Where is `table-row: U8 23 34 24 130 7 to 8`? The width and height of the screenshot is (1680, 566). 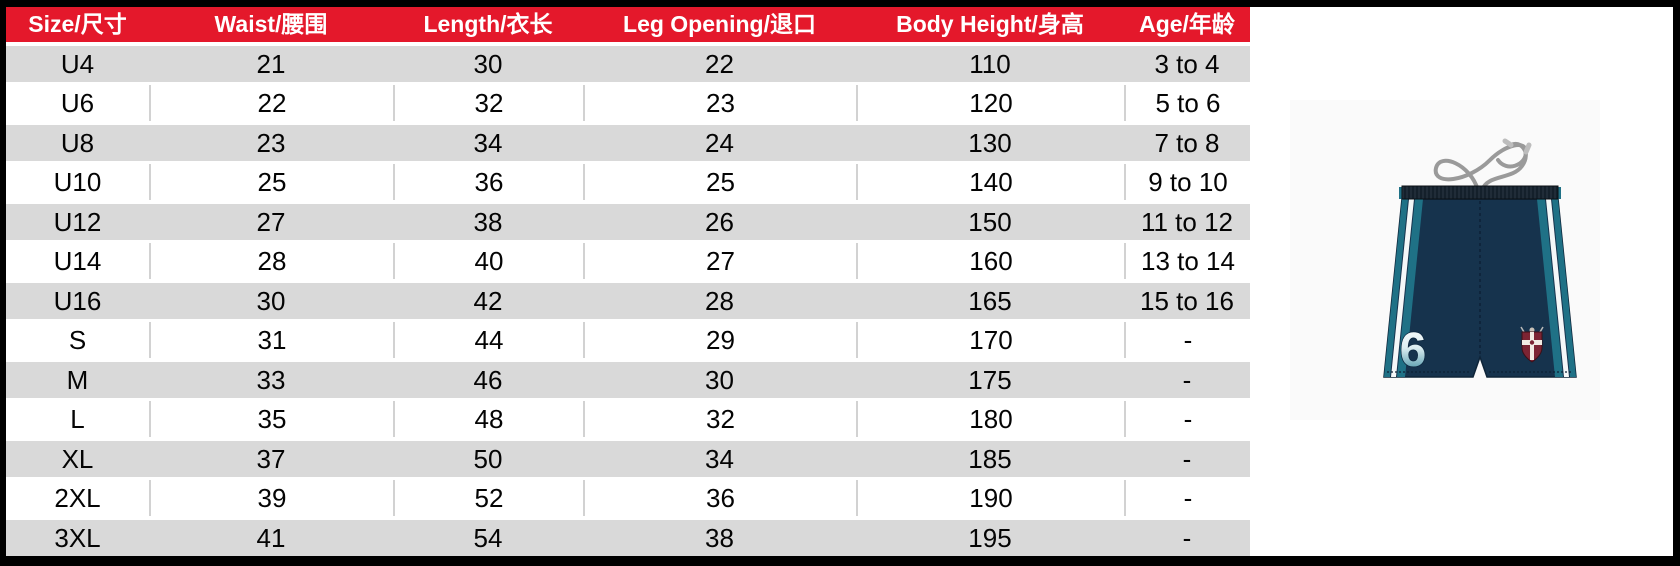
table-row: U8 23 34 24 130 7 to 8 is located at coordinates (628, 142).